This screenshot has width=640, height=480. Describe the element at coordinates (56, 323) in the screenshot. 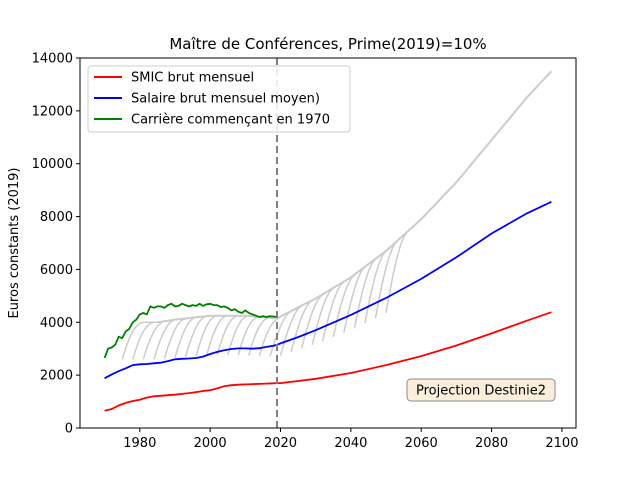

I see `y-tick-label: 4000` at that location.